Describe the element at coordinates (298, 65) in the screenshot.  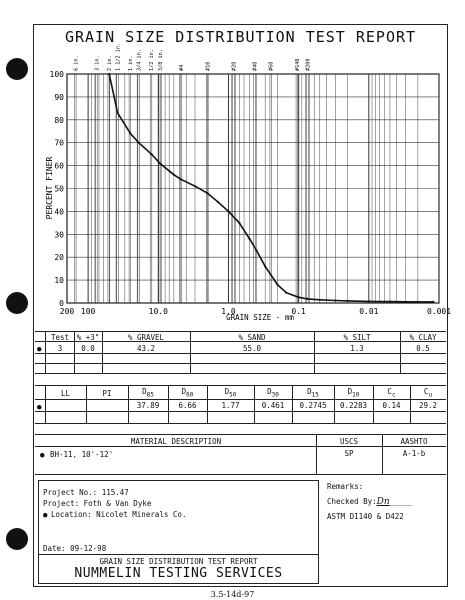
I see `sieve-label: #140` at that location.